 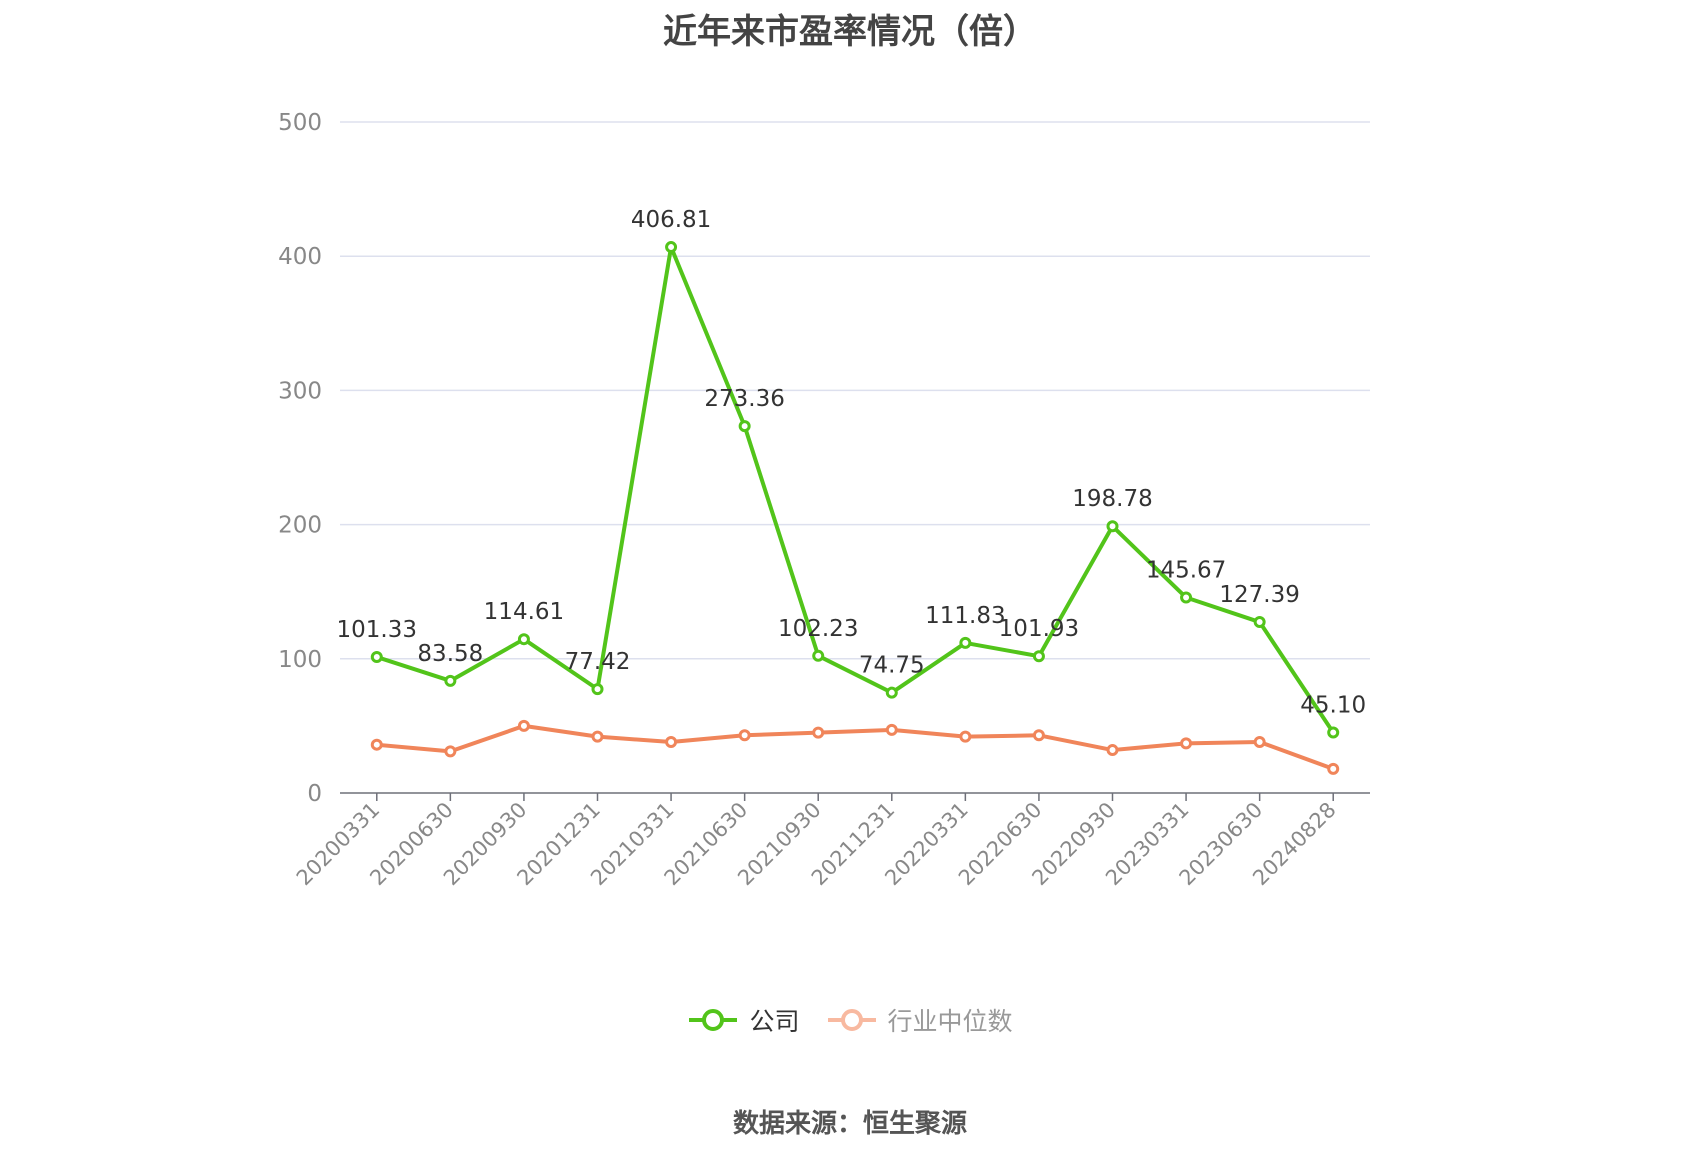 I want to click on data-label: 111.83, so click(x=965, y=616).